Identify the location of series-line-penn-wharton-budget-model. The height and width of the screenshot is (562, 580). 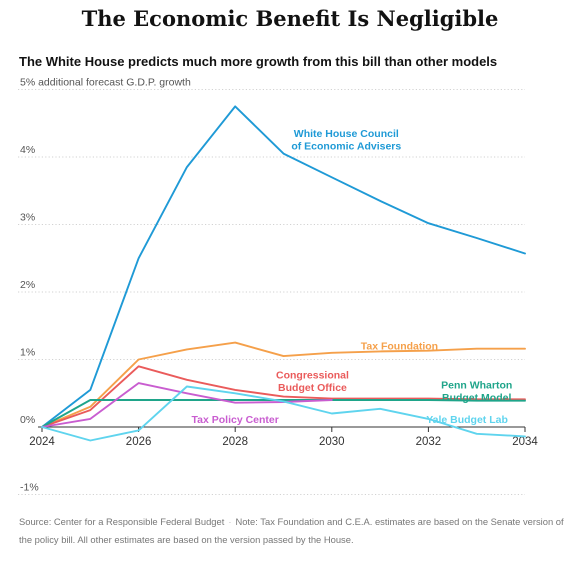
(283, 413).